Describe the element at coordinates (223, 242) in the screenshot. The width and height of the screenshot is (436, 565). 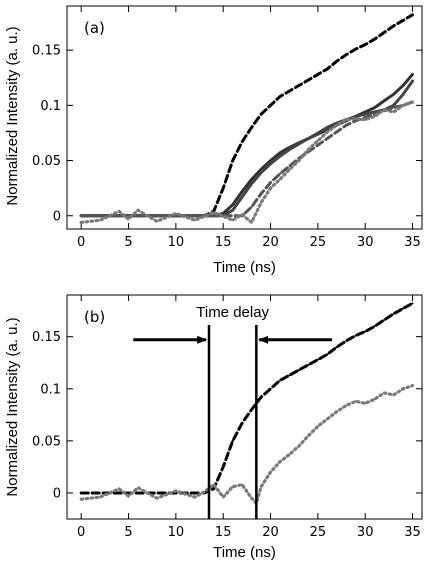
I see `x-tick-label: 15` at that location.